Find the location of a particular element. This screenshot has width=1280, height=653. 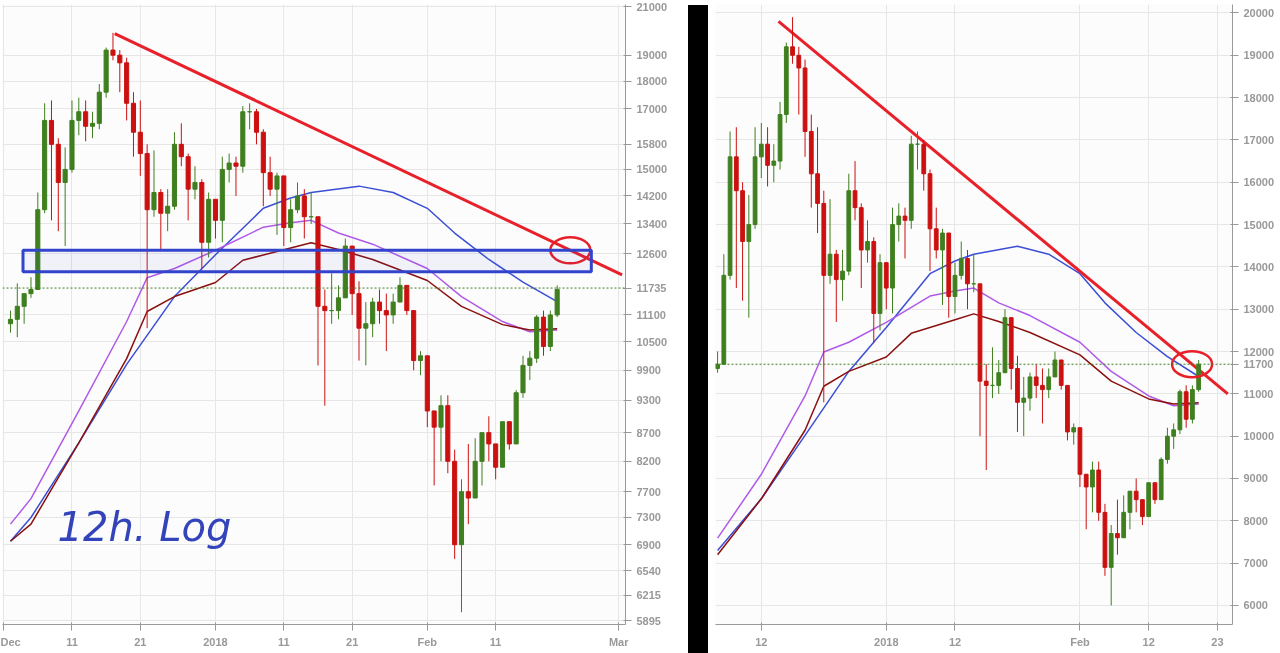

y-tick-label: 6900 is located at coordinates (648, 544).